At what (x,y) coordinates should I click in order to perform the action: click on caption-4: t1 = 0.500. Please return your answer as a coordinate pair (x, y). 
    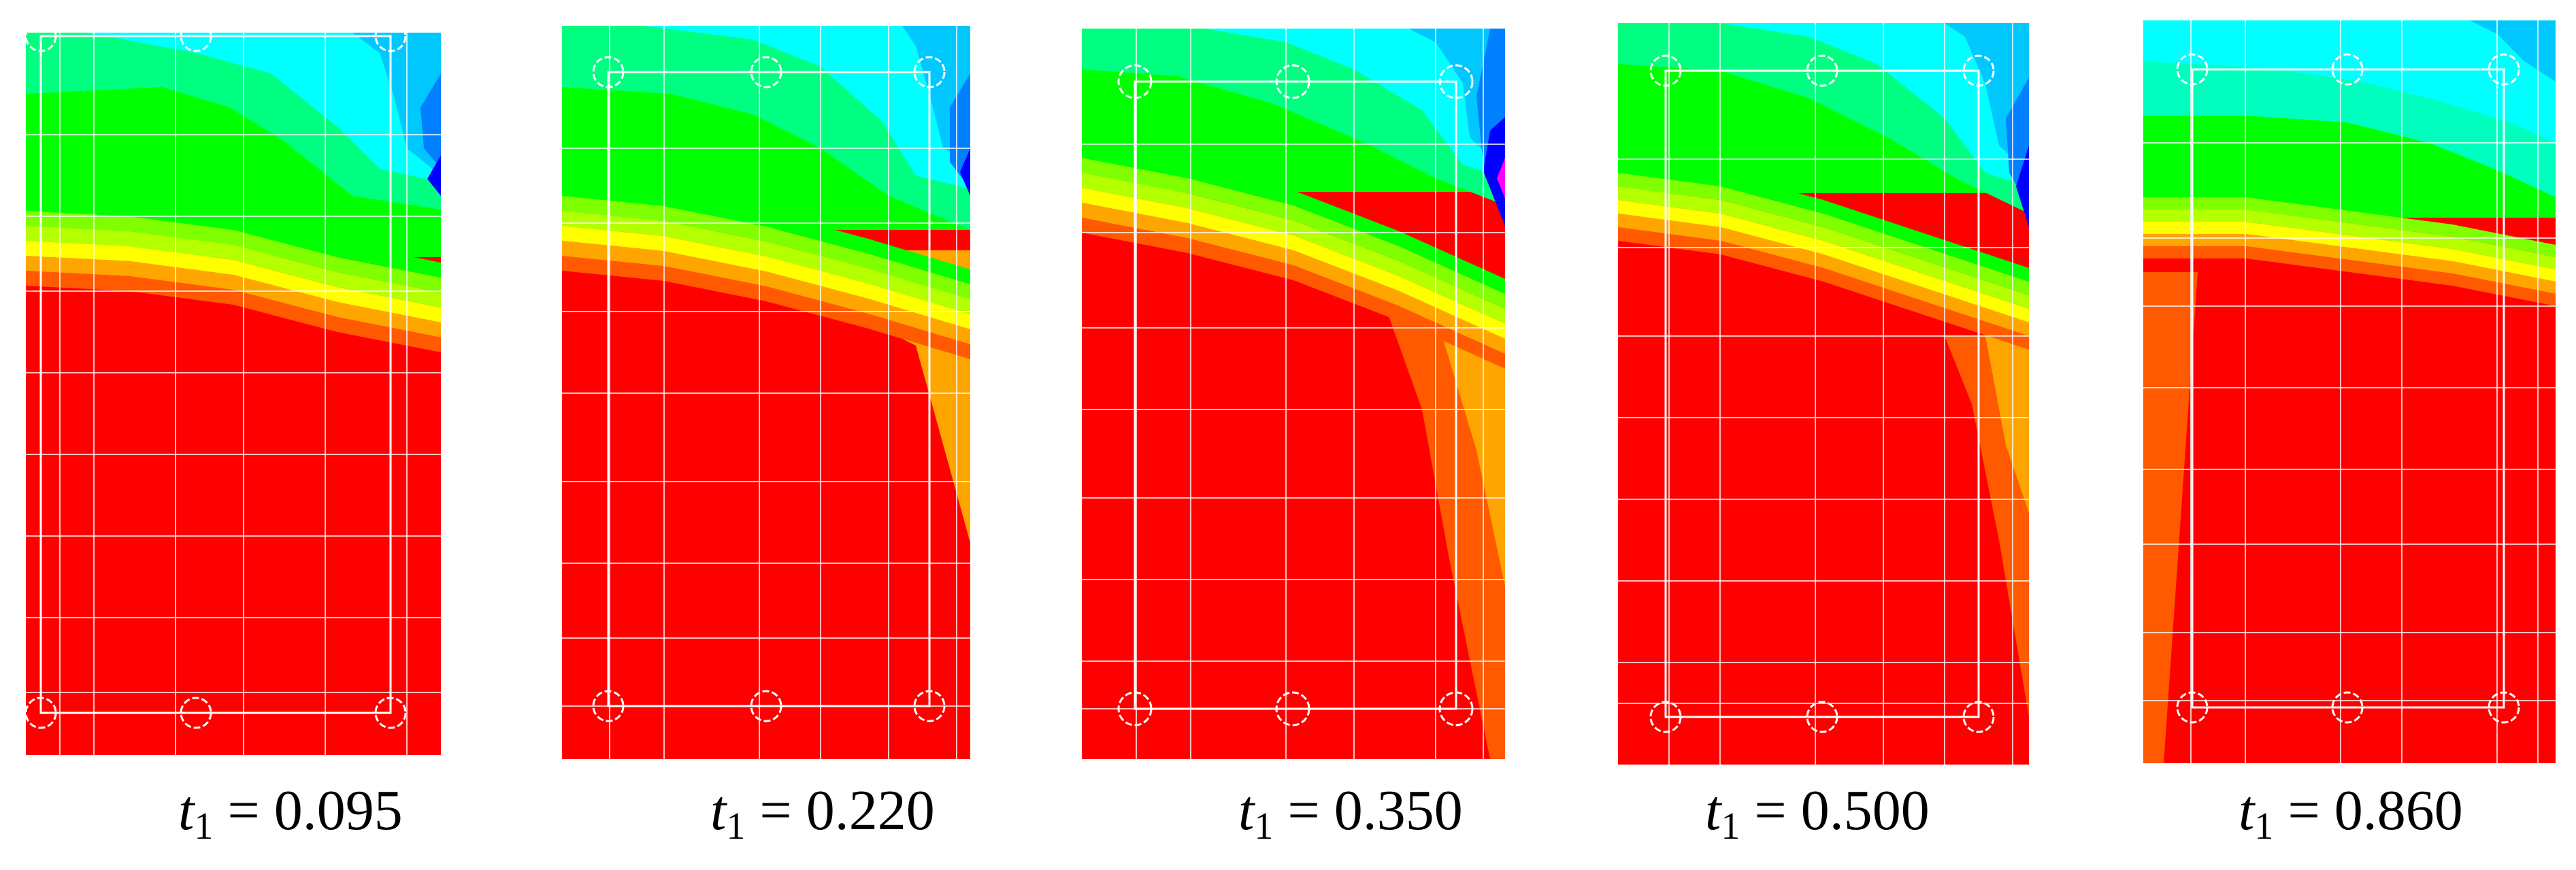
    Looking at the image, I should click on (1818, 814).